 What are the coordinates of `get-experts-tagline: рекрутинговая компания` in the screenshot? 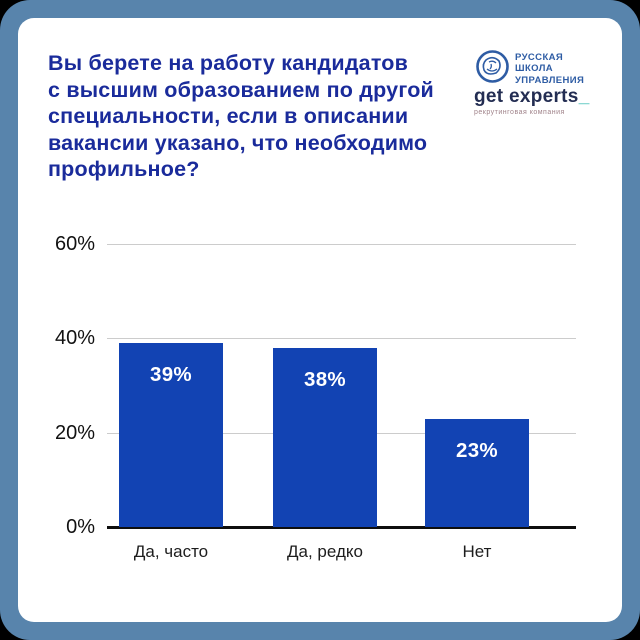 It's located at (519, 112).